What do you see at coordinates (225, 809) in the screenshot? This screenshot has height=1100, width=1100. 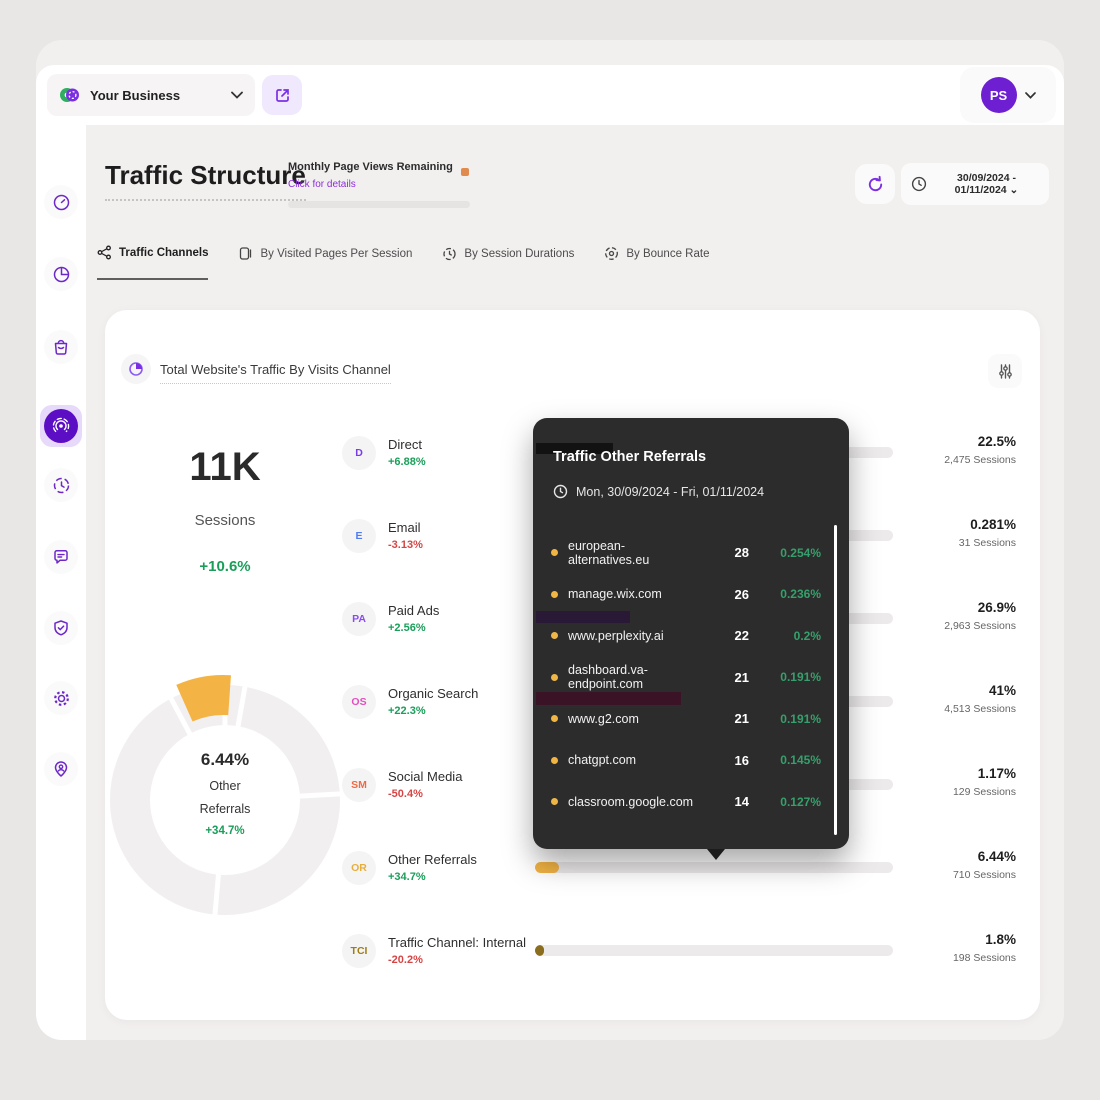 I see `donut-center-line2: Referrals` at bounding box center [225, 809].